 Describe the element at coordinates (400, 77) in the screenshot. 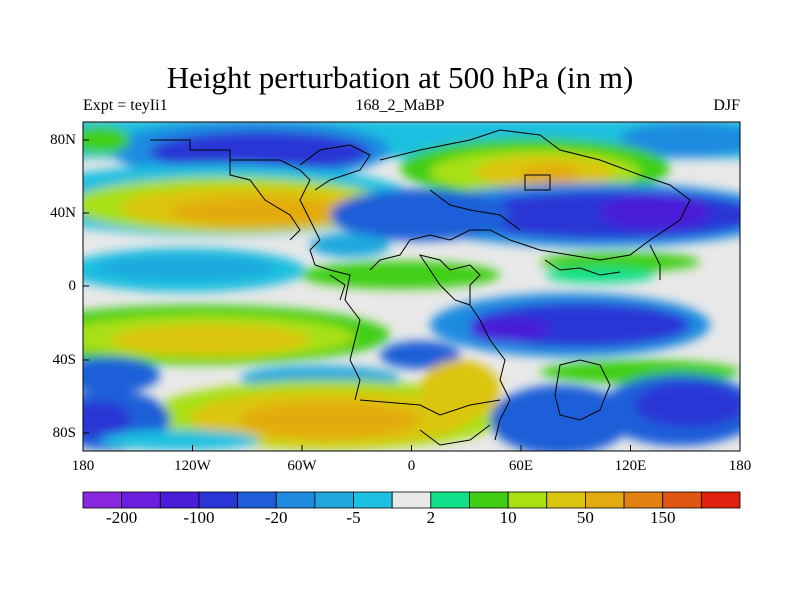

I see `plot-title: Height perturbation at 500 hPa (in m)` at that location.